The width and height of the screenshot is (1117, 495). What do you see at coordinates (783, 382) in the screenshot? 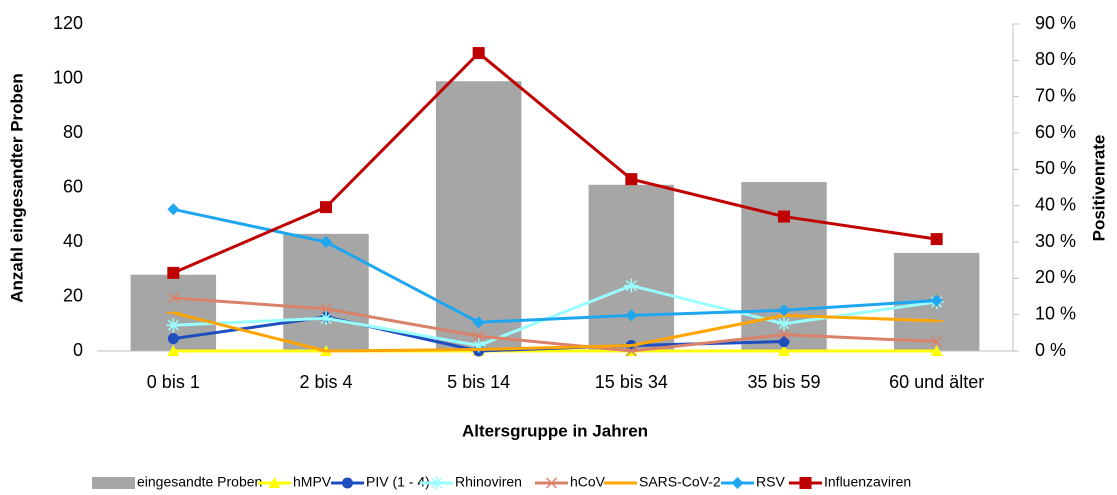
I see `x-tick-label: 35 bis 59` at bounding box center [783, 382].